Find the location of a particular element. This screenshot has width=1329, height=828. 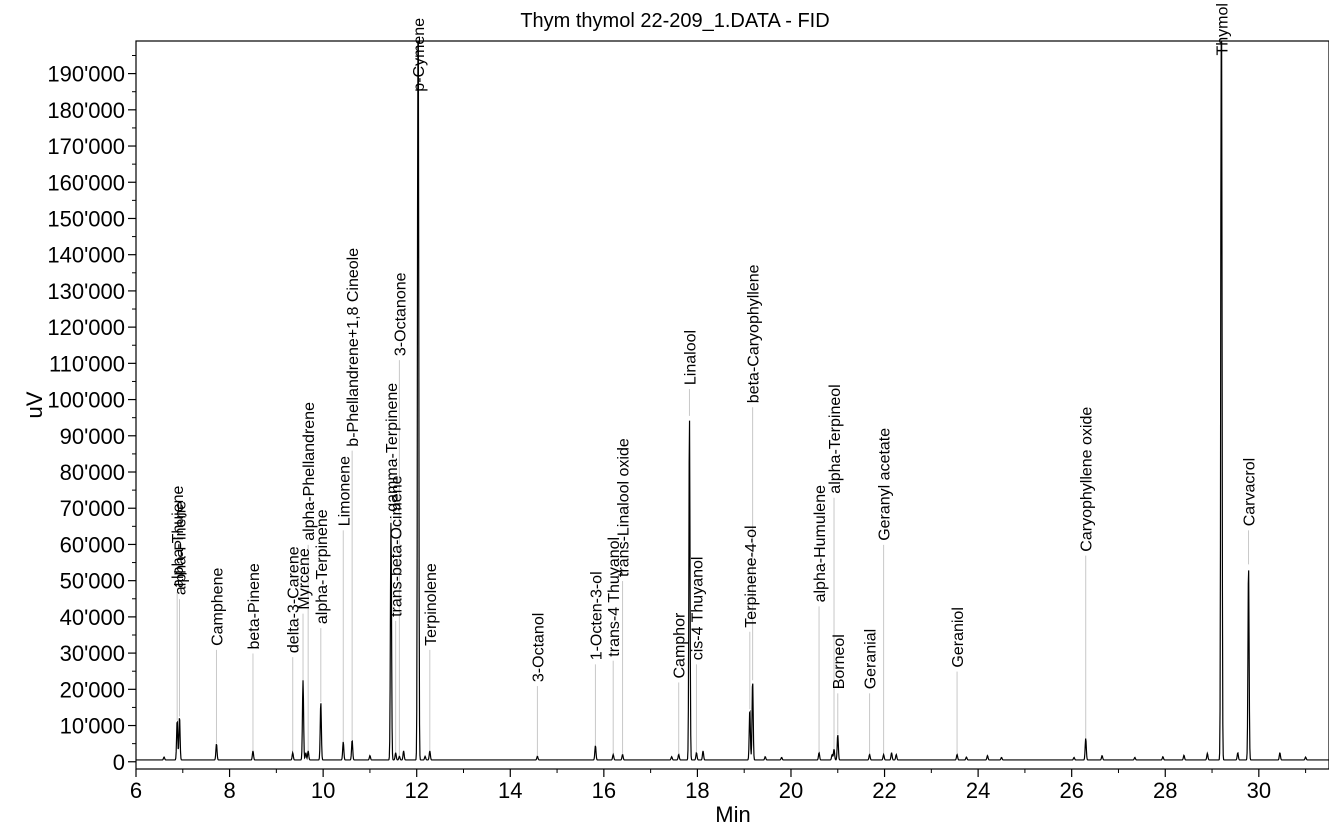

peak-label: alpha-Humulene is located at coordinates (820, 544).